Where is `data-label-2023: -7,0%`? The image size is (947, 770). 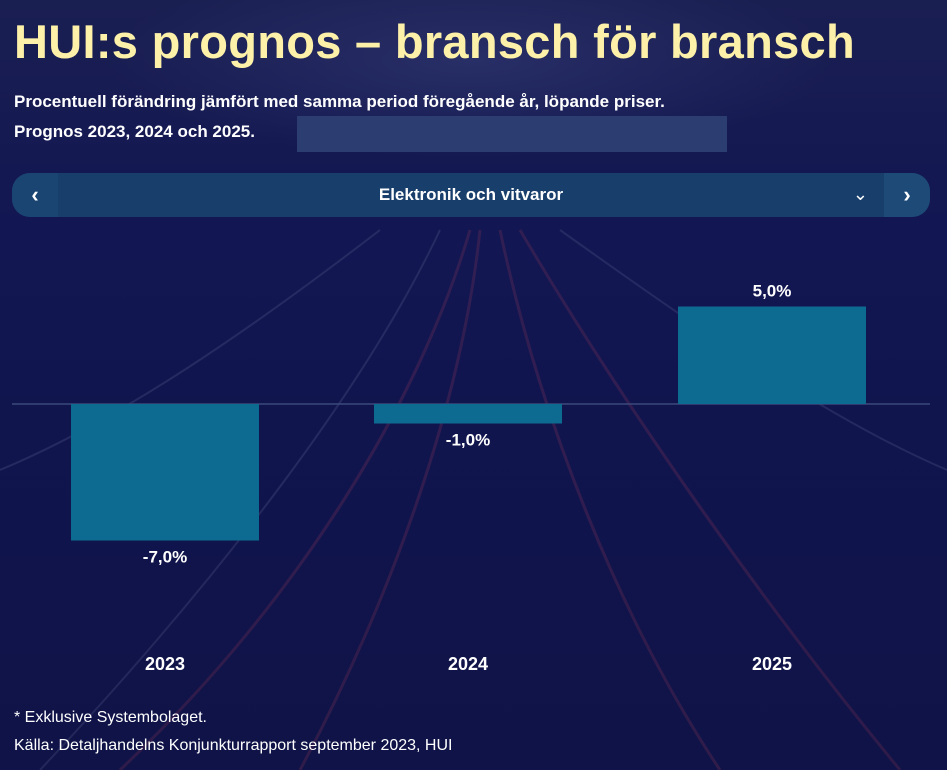 data-label-2023: -7,0% is located at coordinates (165, 557).